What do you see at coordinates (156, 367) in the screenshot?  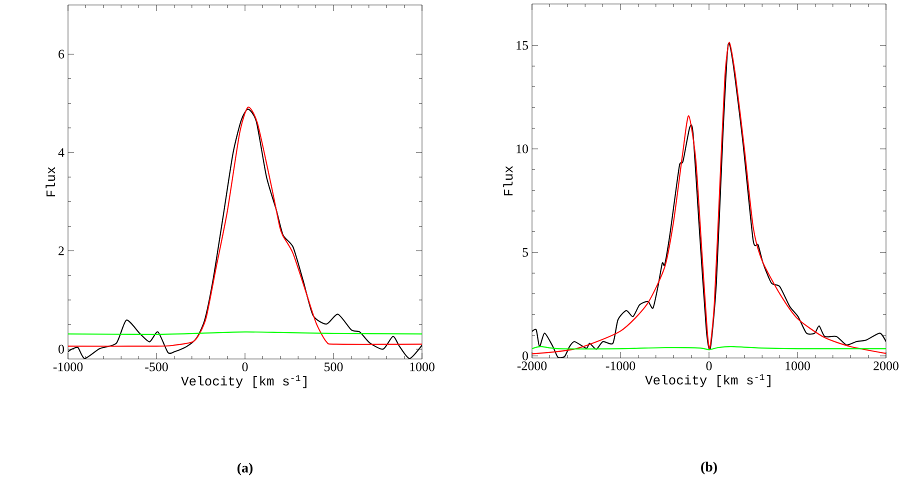 I see `x-tick-label: -500` at bounding box center [156, 367].